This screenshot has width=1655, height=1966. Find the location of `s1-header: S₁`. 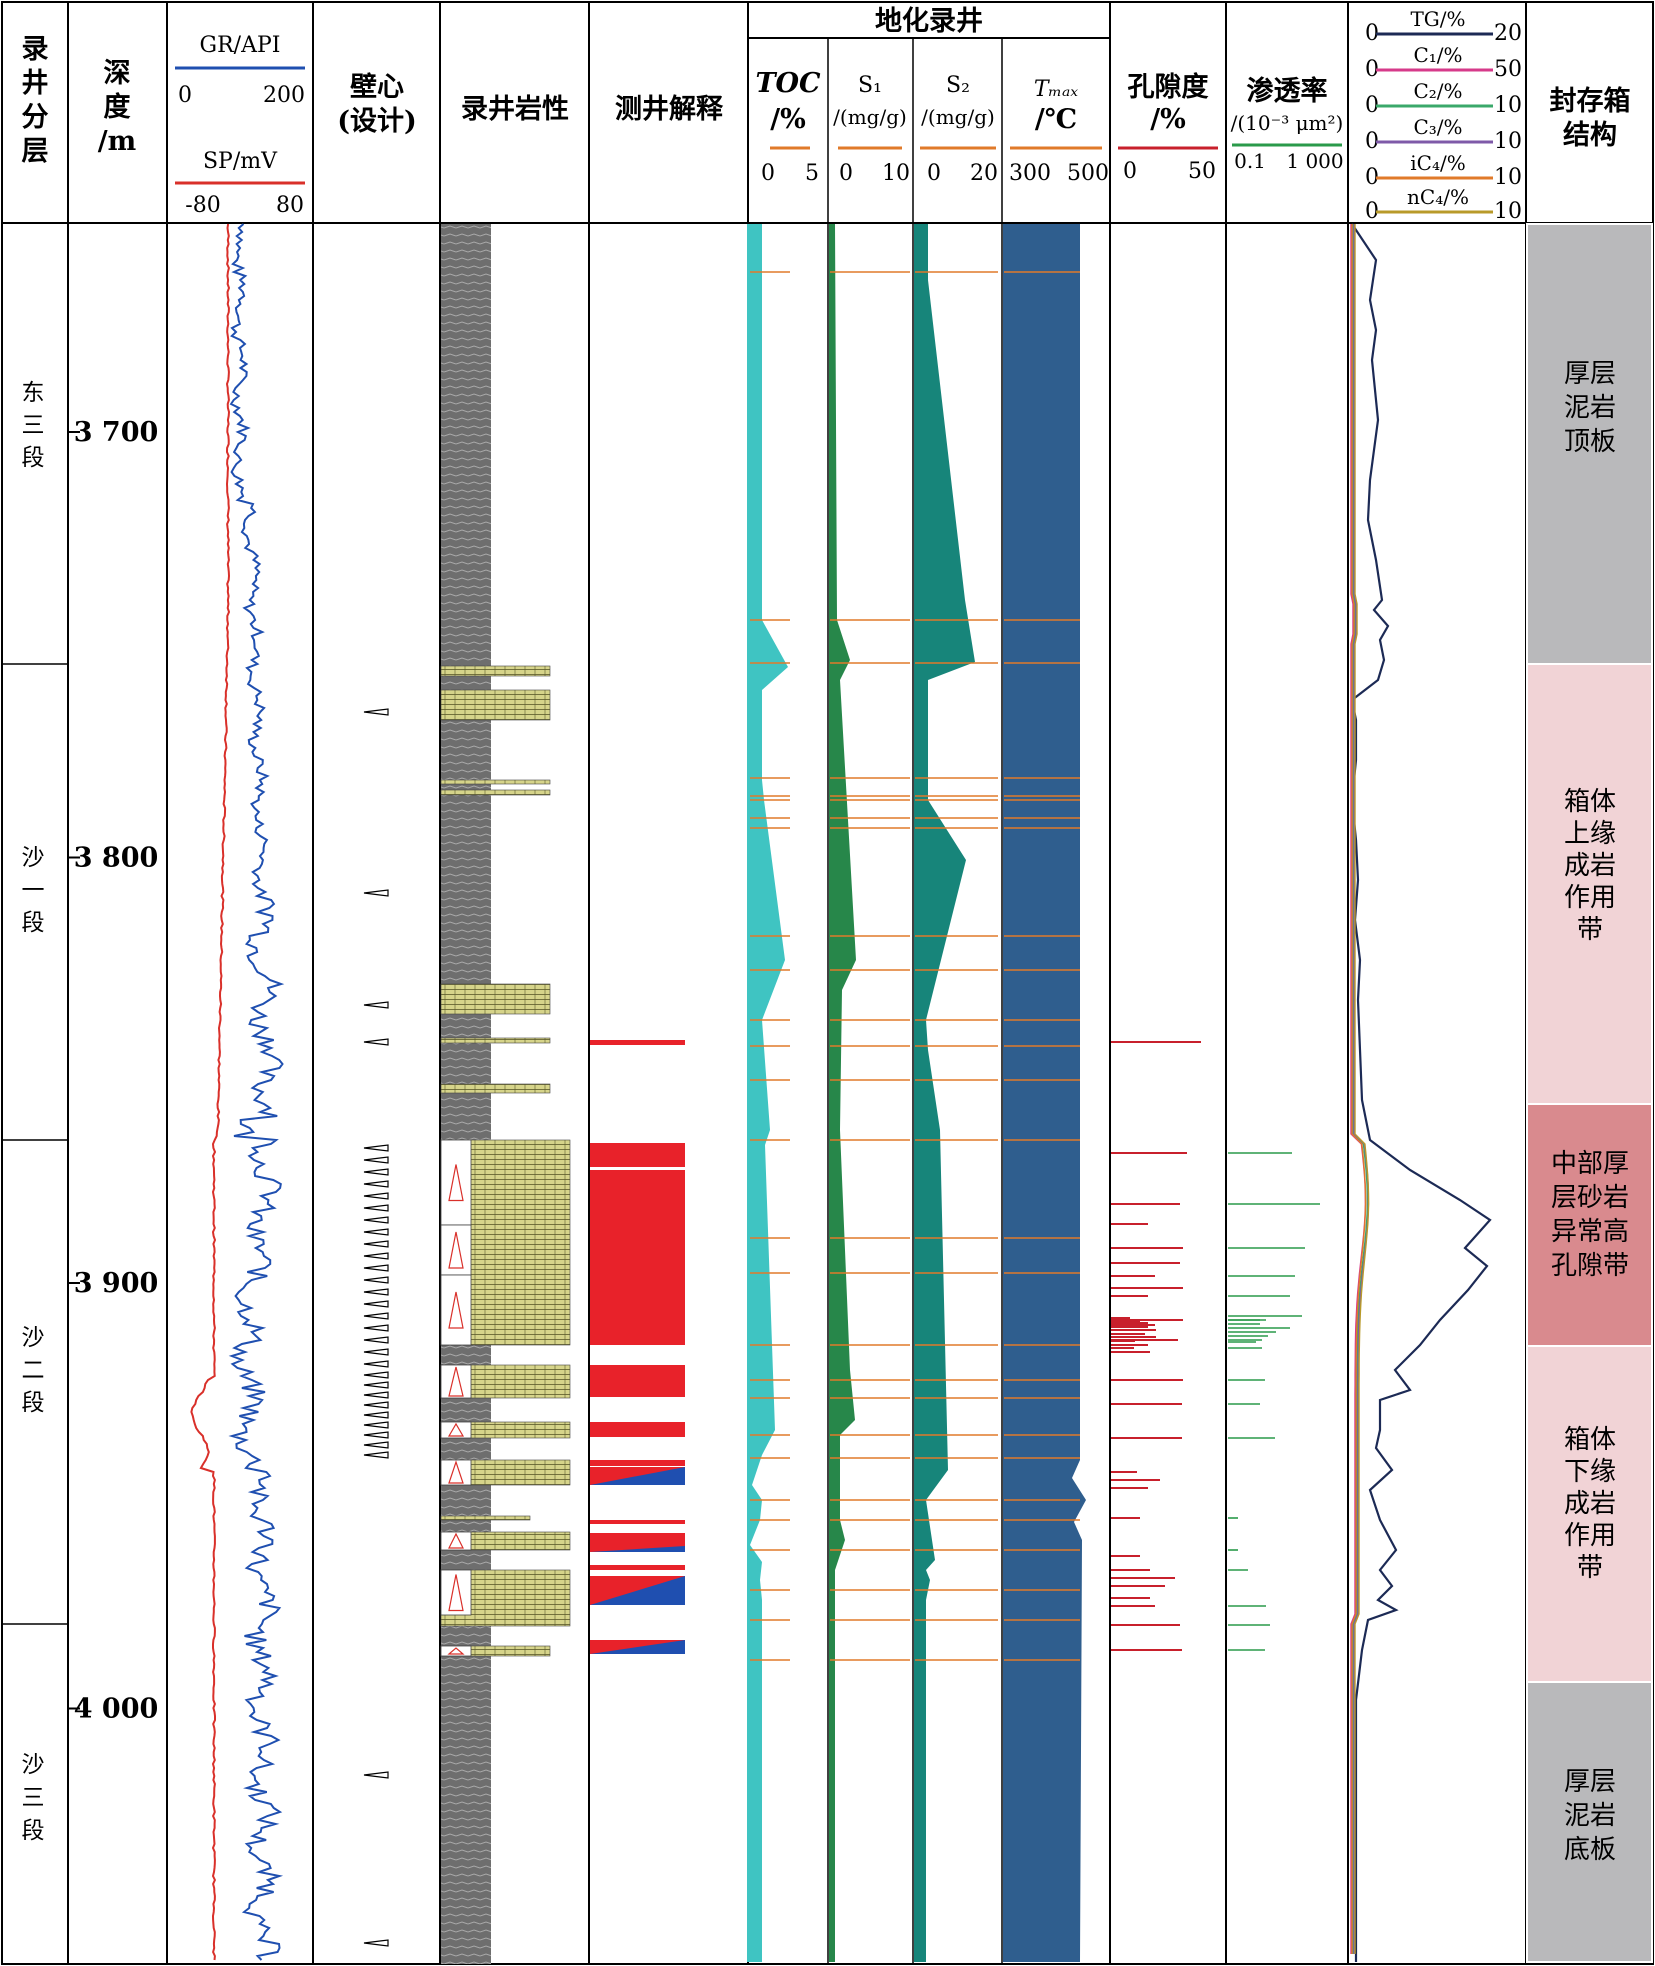

s1-header: S₁ is located at coordinates (870, 85).